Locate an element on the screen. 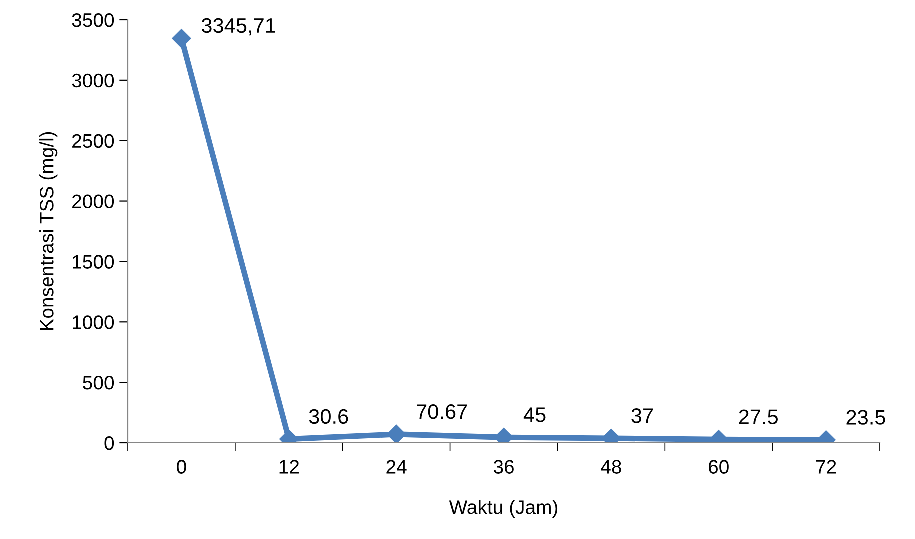 The width and height of the screenshot is (915, 539). x-axis-title: Waktu (Jam) is located at coordinates (503, 509).